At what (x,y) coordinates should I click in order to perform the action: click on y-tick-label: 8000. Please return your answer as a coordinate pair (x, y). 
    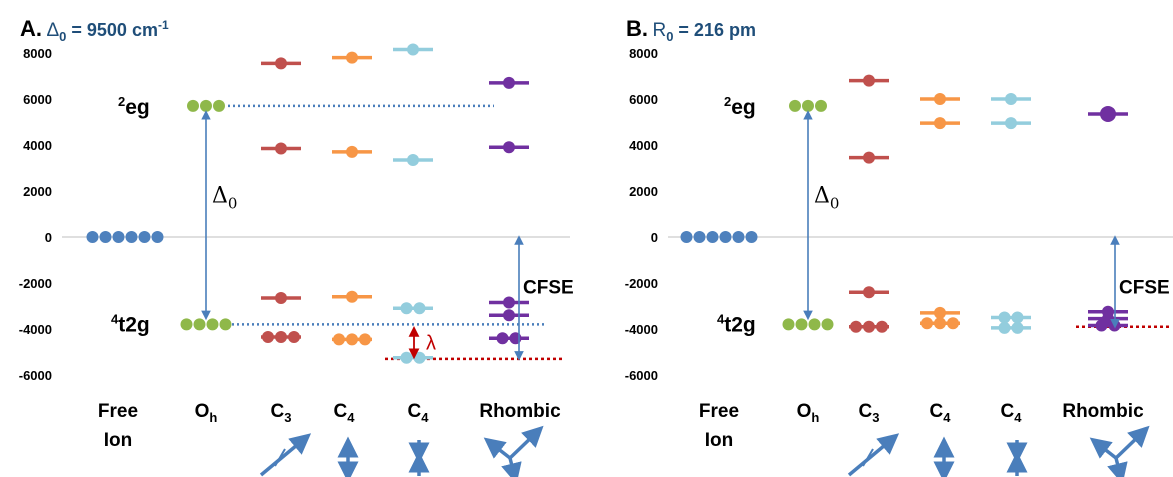
    Looking at the image, I should click on (643, 53).